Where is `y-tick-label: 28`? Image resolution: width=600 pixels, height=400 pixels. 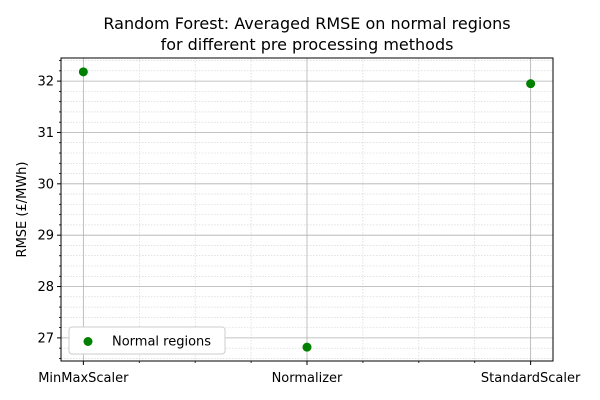
y-tick-label: 28 is located at coordinates (45, 287).